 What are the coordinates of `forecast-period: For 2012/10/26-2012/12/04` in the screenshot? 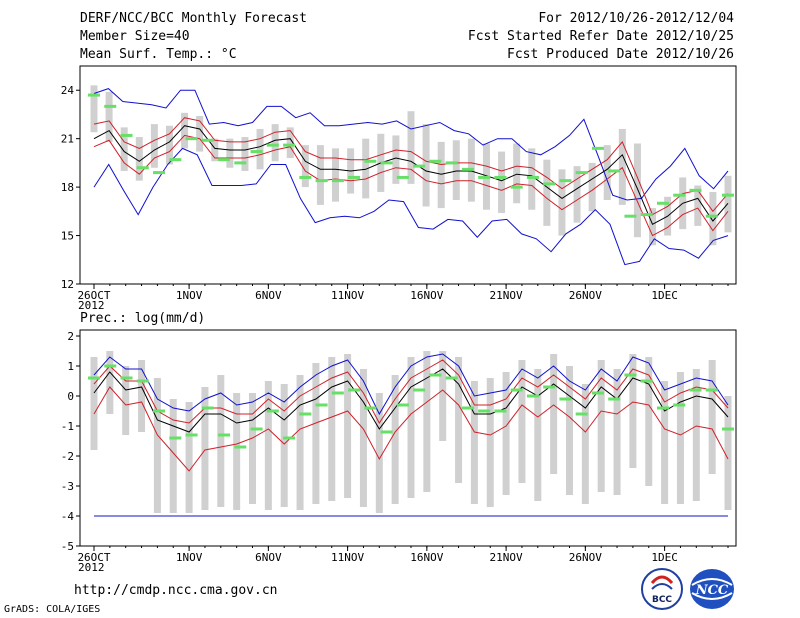 It's located at (636, 18).